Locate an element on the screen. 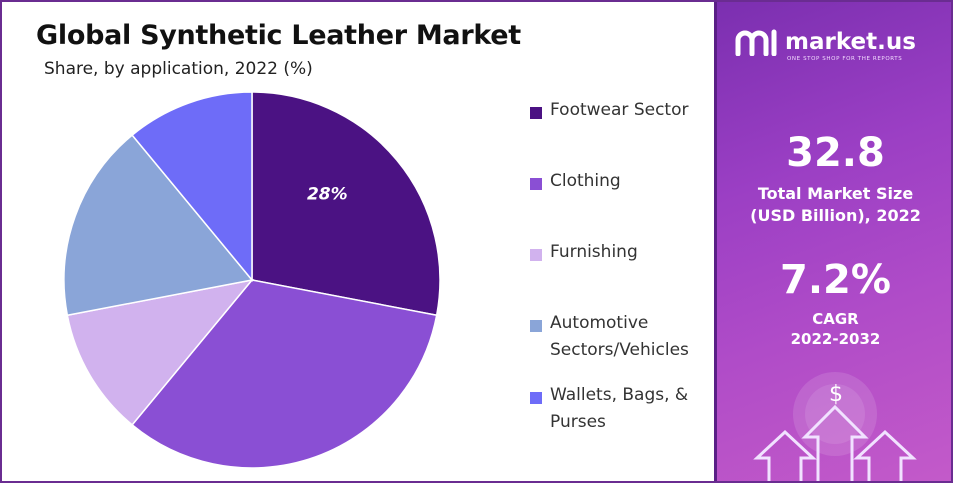  chart-subtitle: Share, by application, 2022 (%) is located at coordinates (178, 69).